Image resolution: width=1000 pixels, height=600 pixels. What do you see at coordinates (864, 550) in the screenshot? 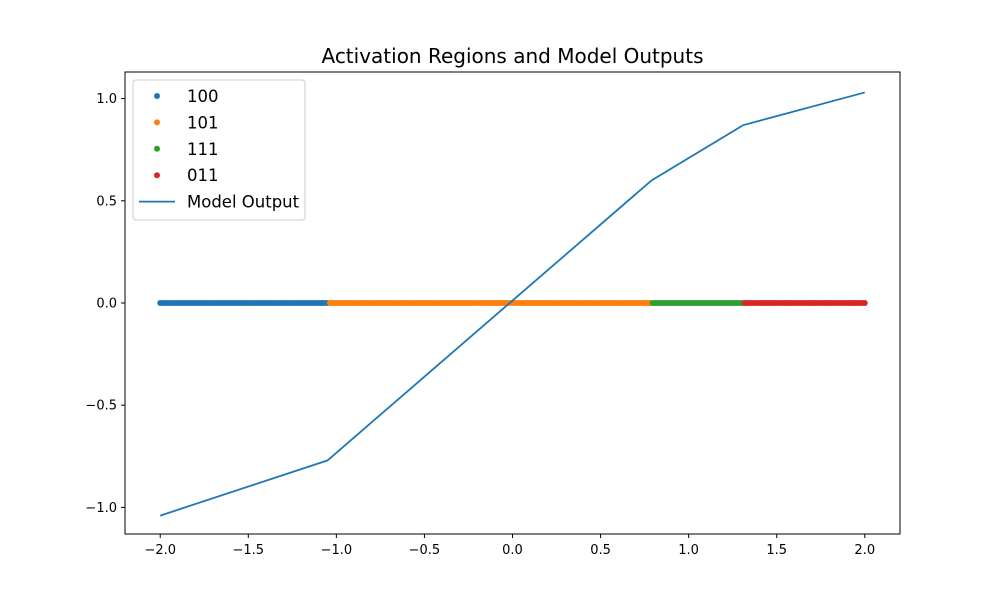
I see `x-tick-label: 2.0` at bounding box center [864, 550].